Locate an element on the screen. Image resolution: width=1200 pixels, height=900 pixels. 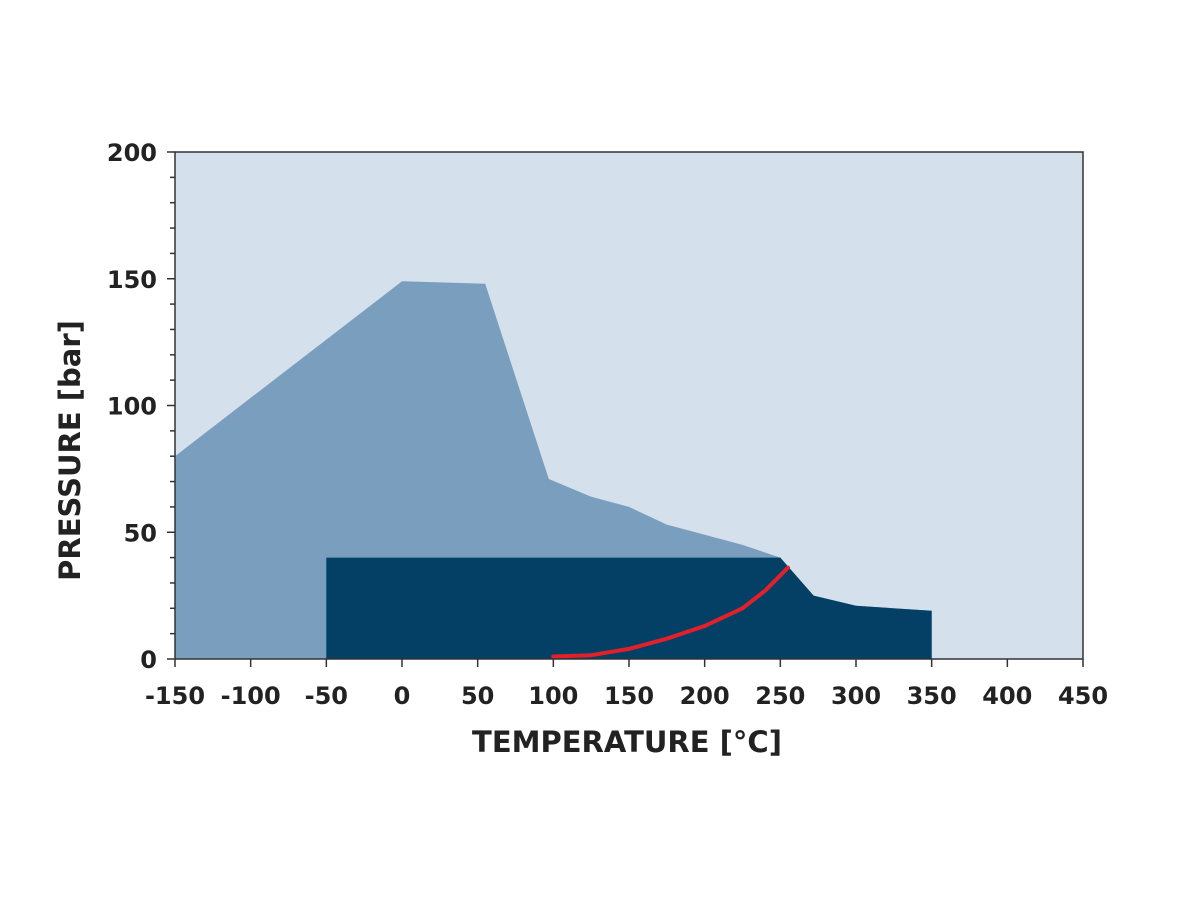
x-tick-label: -100 is located at coordinates (251, 696).